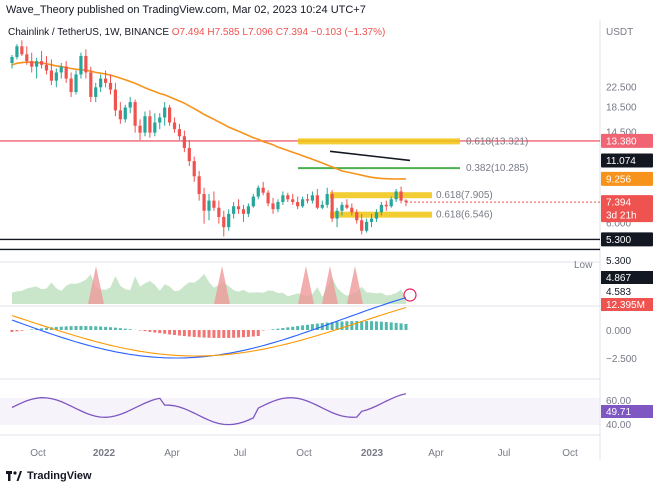 The image size is (660, 490). Describe the element at coordinates (618, 261) in the screenshot. I see `volume-tag-text: 5.300` at that location.